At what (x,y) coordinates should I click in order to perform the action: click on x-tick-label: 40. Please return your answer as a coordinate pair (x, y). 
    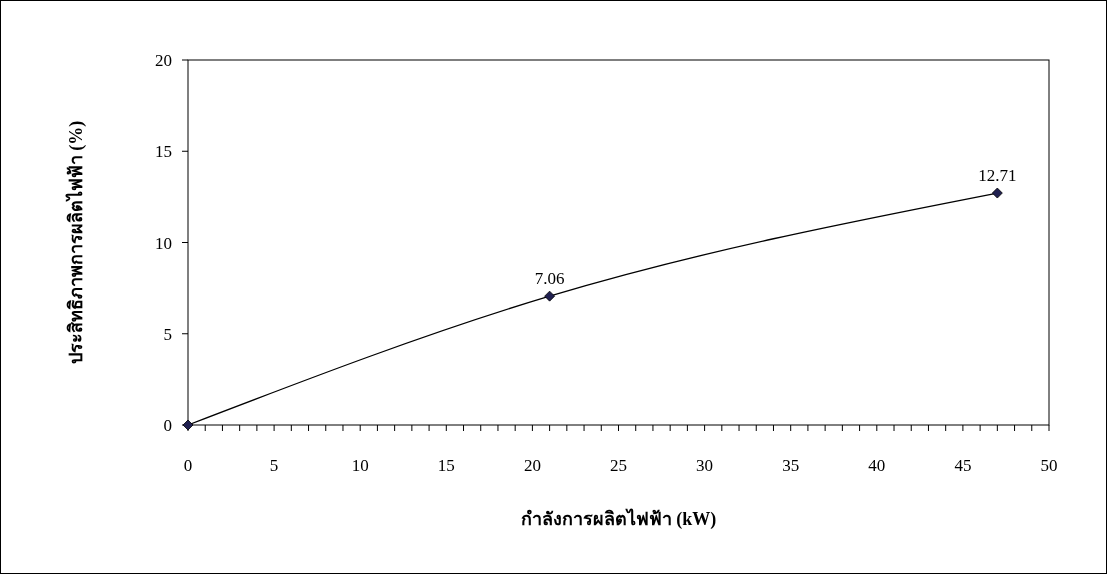
    Looking at the image, I should click on (877, 465).